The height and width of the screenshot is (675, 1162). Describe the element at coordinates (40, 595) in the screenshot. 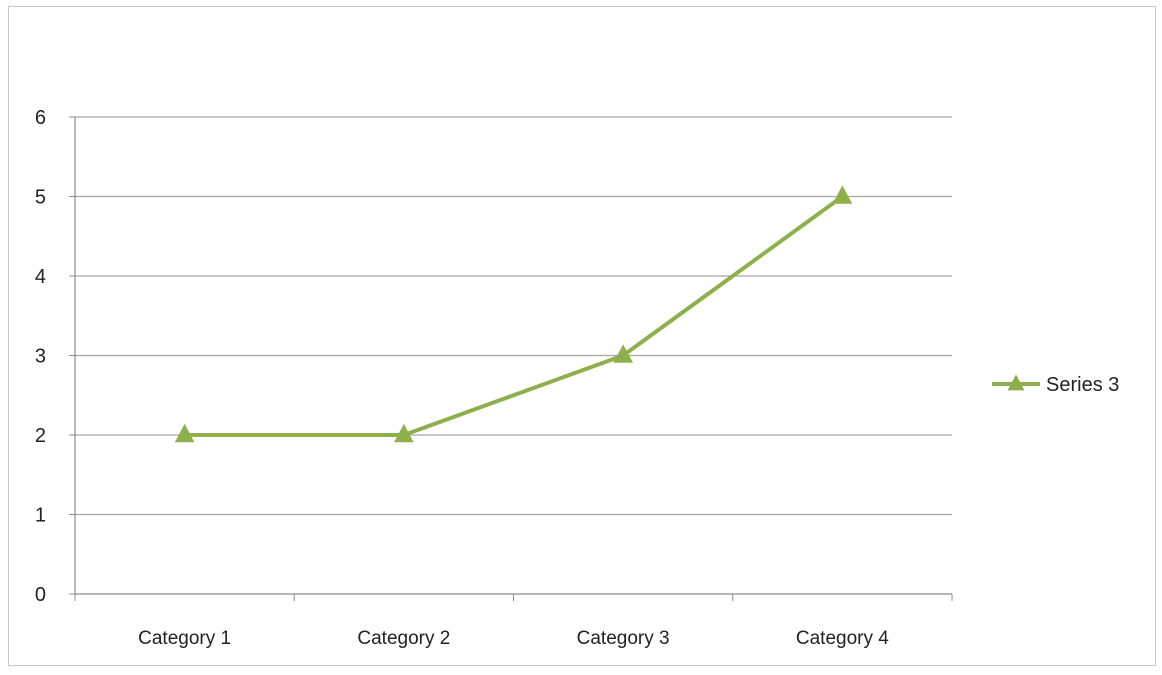

I see `y-tick-label: 0` at that location.